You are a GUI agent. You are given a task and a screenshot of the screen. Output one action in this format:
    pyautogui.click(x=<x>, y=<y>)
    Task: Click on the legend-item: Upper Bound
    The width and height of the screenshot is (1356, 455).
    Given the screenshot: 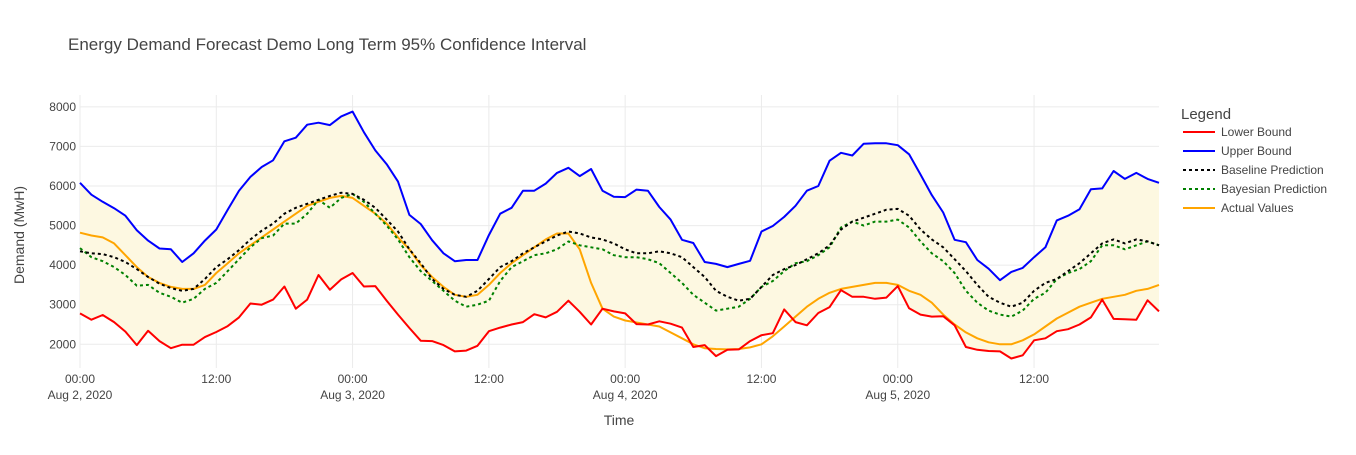 What is the action you would take?
    pyautogui.click(x=1237, y=151)
    